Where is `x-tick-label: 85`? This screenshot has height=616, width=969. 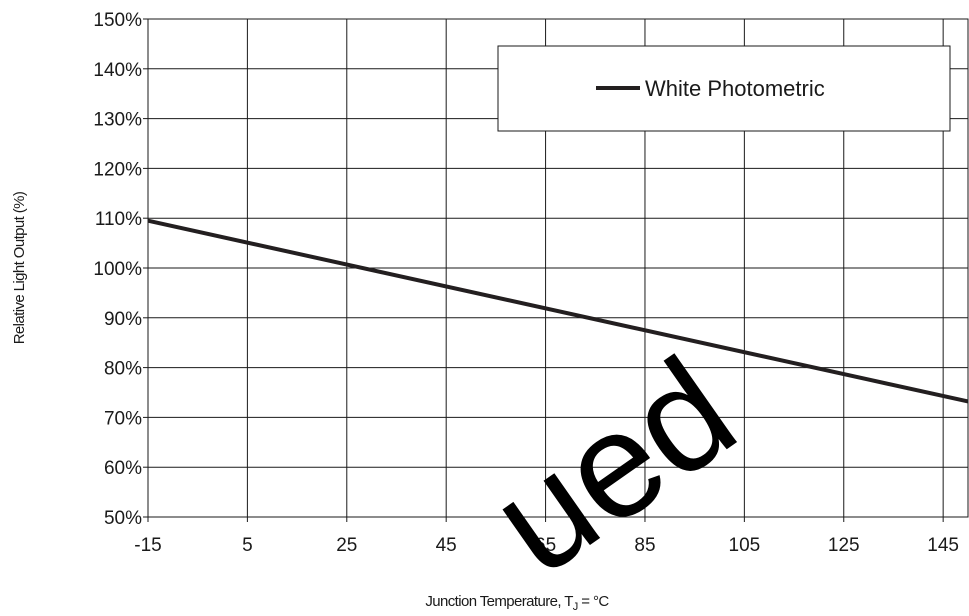 x-tick-label: 85 is located at coordinates (644, 545).